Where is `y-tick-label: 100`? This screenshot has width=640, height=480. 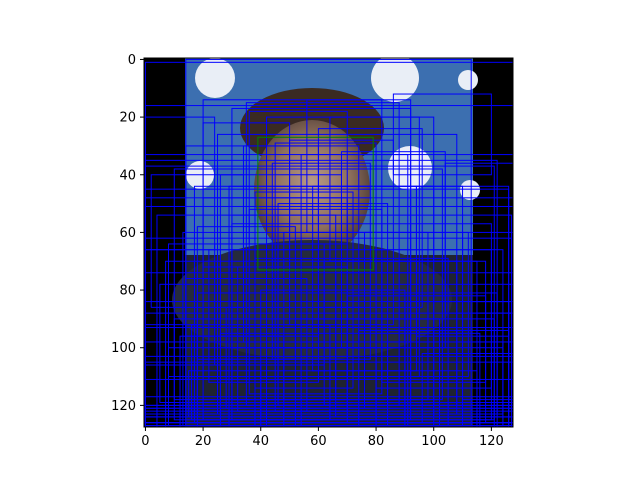 y-tick-label: 100 is located at coordinates (123, 348).